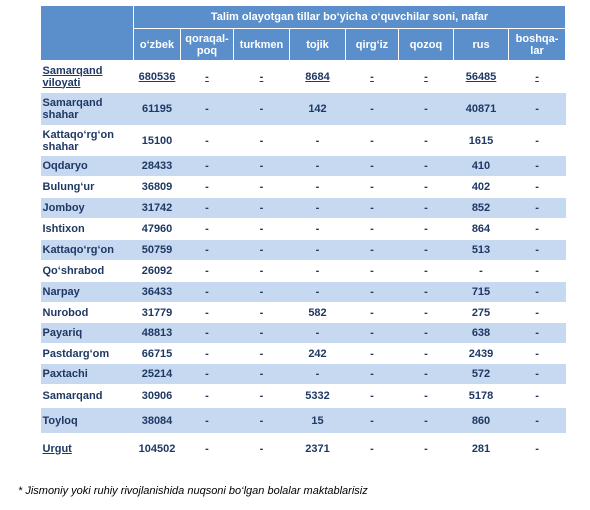 The image size is (590, 510). I want to click on table-row: Kattaqo‘rg‘on shahar 15100- - - - -1615-, so click(303, 140).